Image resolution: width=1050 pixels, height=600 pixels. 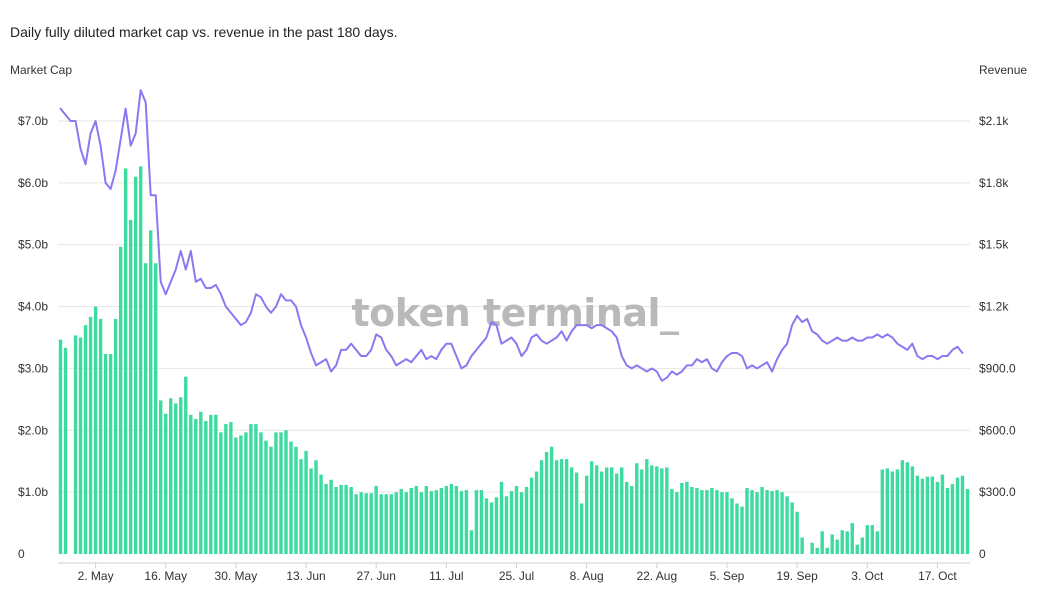 I want to click on y-left-tick-label: $3.0b, so click(x=33, y=368).